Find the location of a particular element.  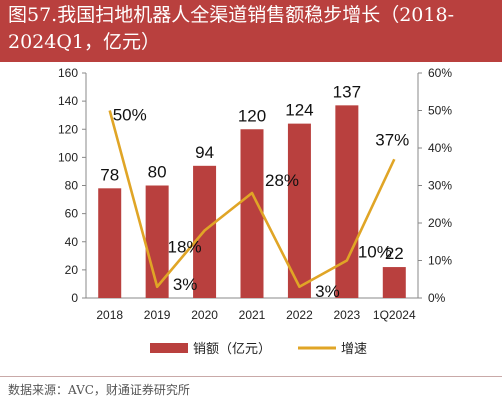

legend-swatch-bar is located at coordinates (169, 348).